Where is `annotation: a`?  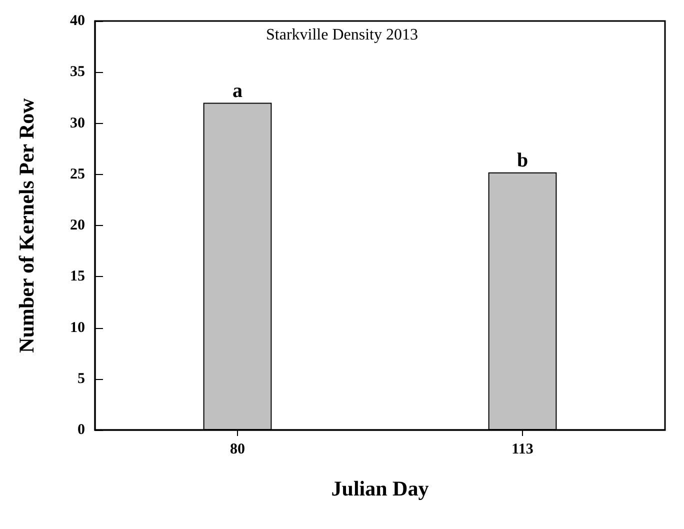
annotation: a is located at coordinates (237, 91).